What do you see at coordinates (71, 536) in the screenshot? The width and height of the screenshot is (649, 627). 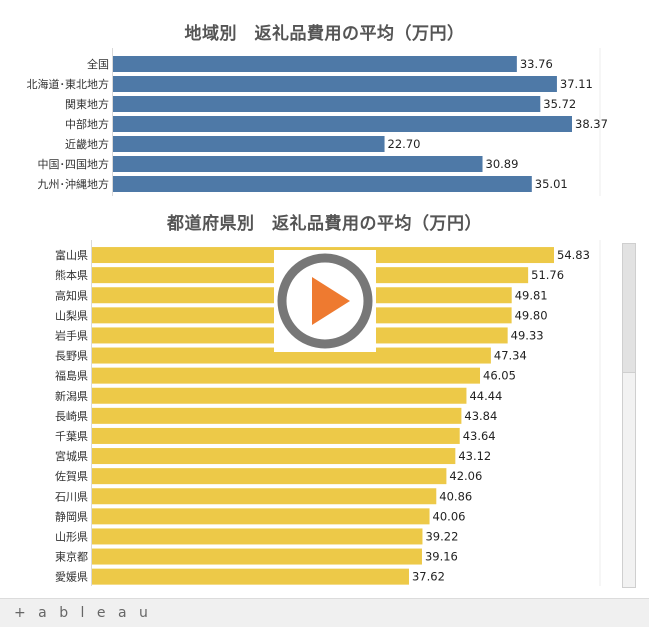 I see `category-label: 山形県` at bounding box center [71, 536].